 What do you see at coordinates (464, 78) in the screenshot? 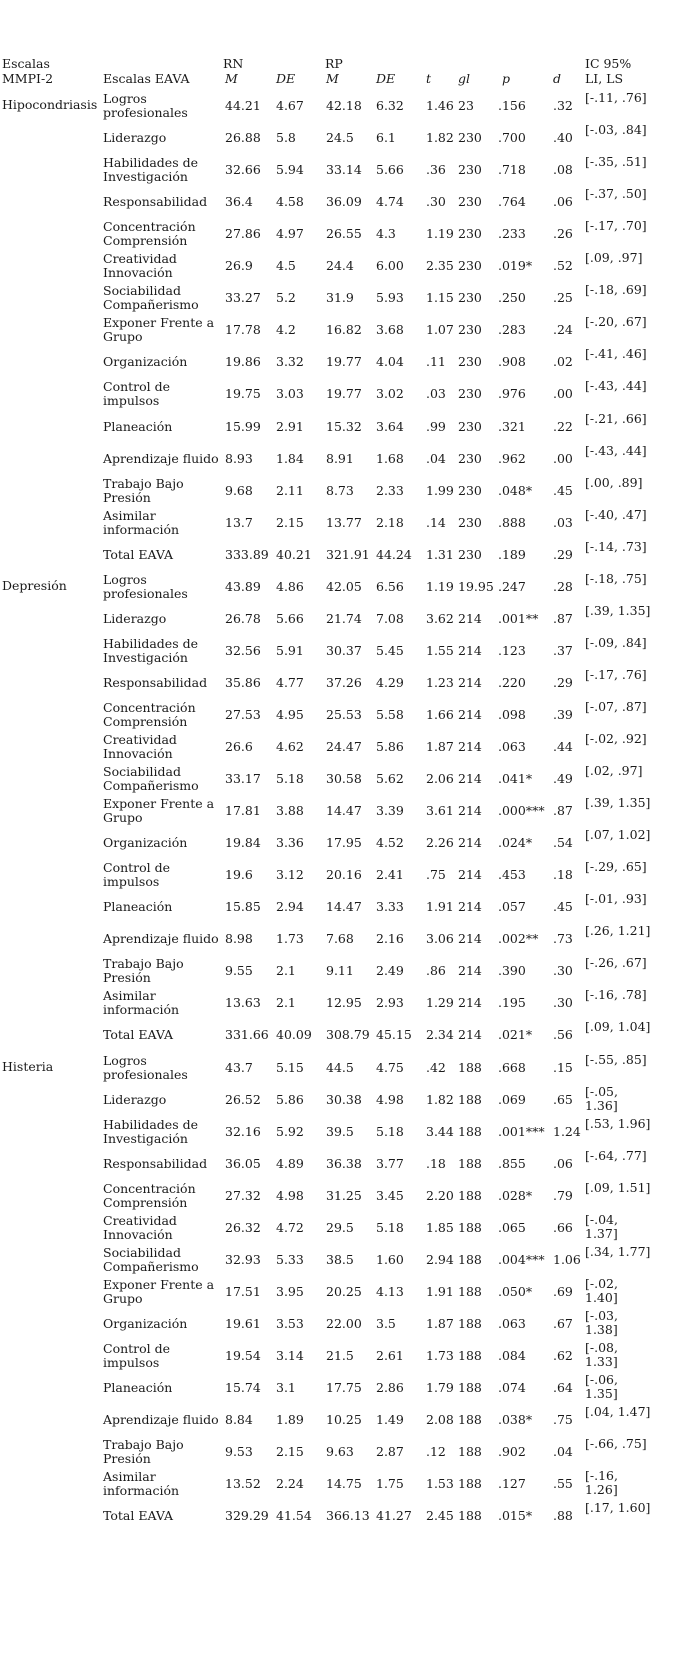
I see `header-gl: gl` at bounding box center [464, 78].